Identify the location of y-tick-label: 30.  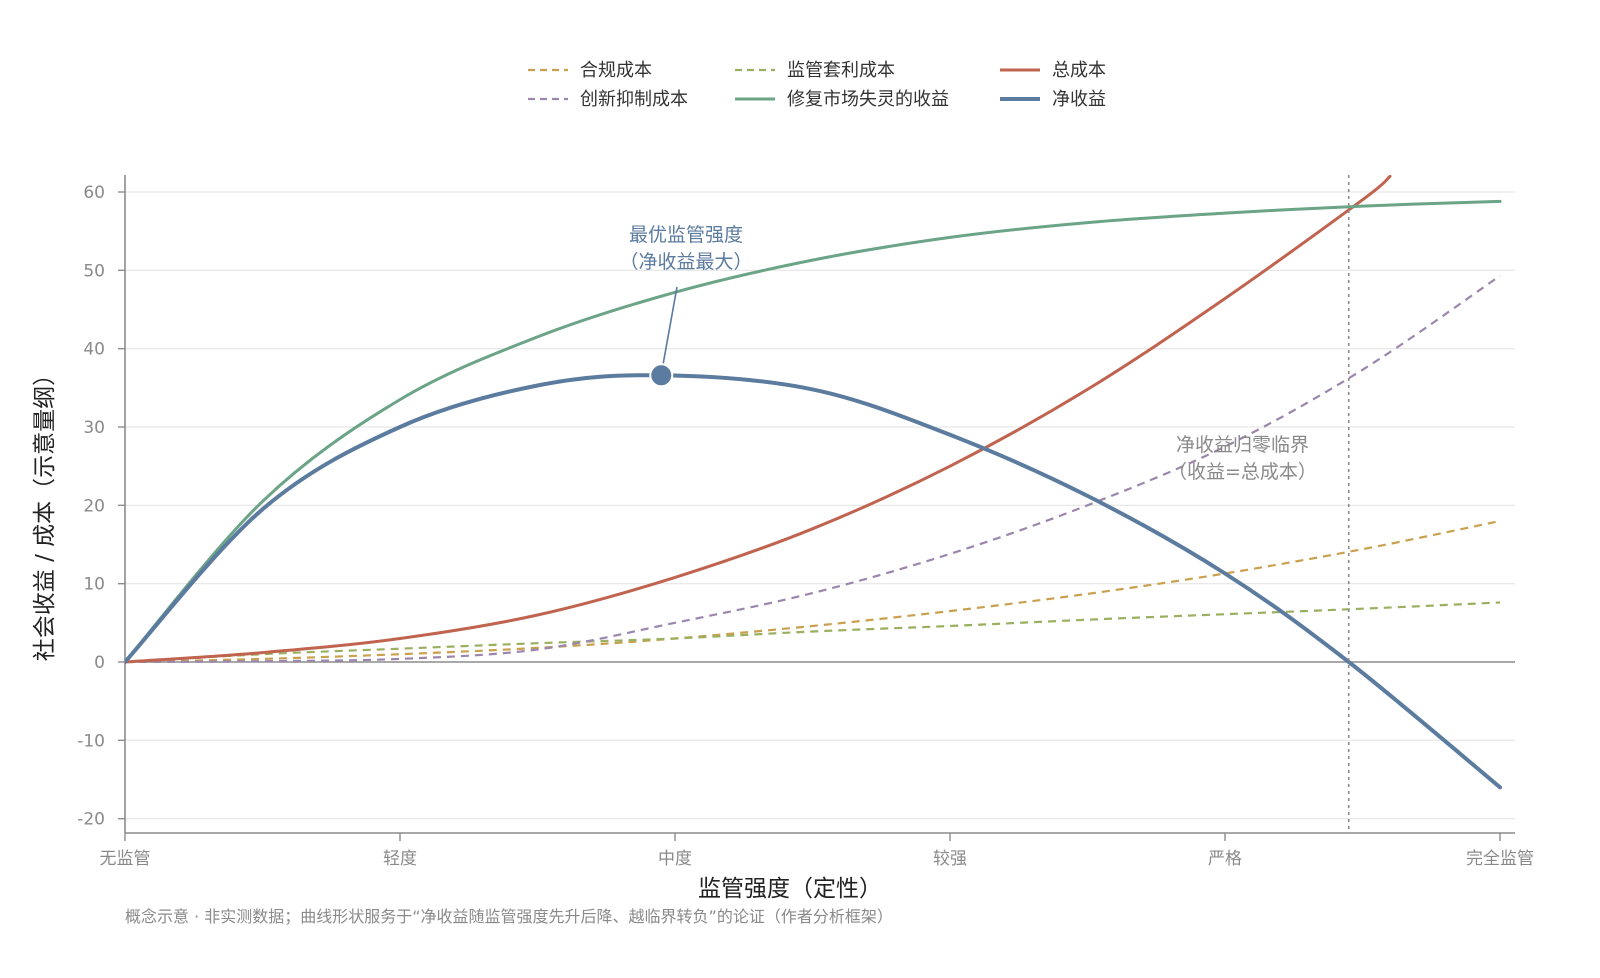
(94, 428).